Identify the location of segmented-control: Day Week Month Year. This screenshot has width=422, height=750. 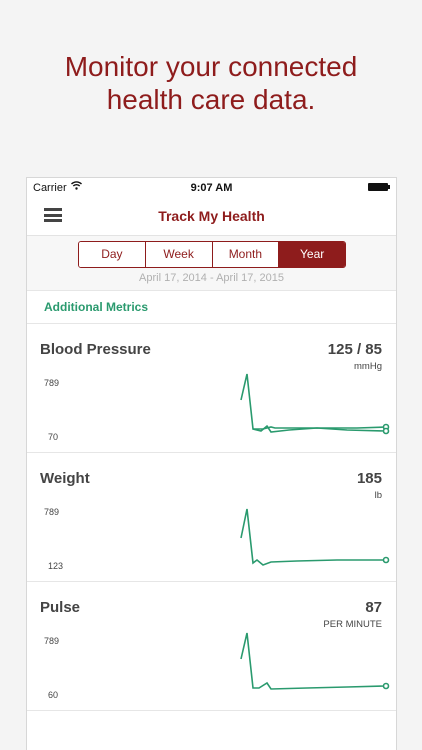
(212, 254).